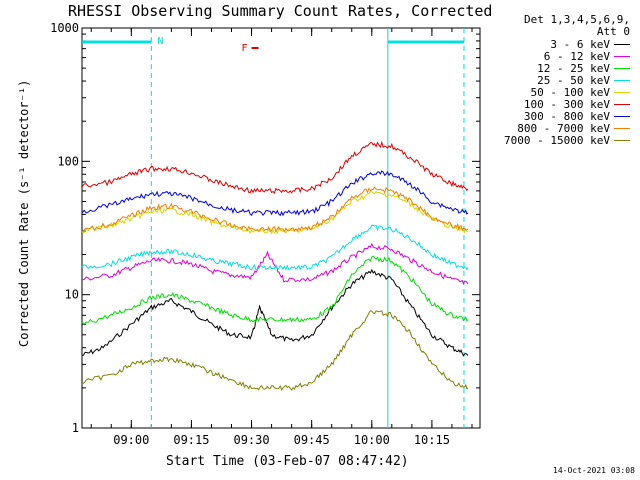 This screenshot has height=480, width=640. What do you see at coordinates (72, 295) in the screenshot?
I see `y-tick-label-1: 10` at bounding box center [72, 295].